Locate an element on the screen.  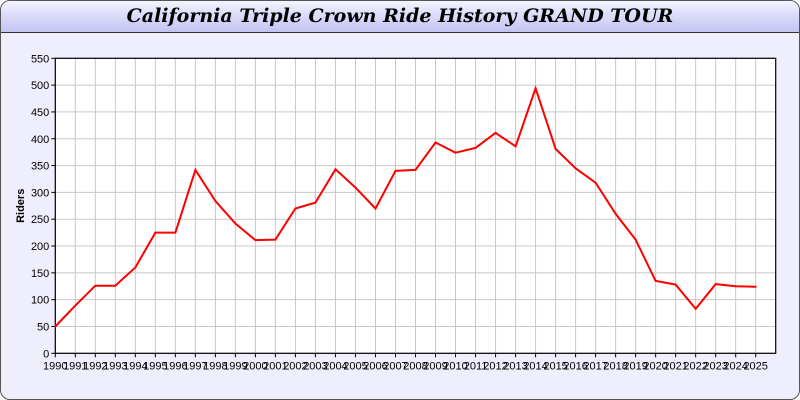
x-tick-label: 2020 is located at coordinates (655, 366).